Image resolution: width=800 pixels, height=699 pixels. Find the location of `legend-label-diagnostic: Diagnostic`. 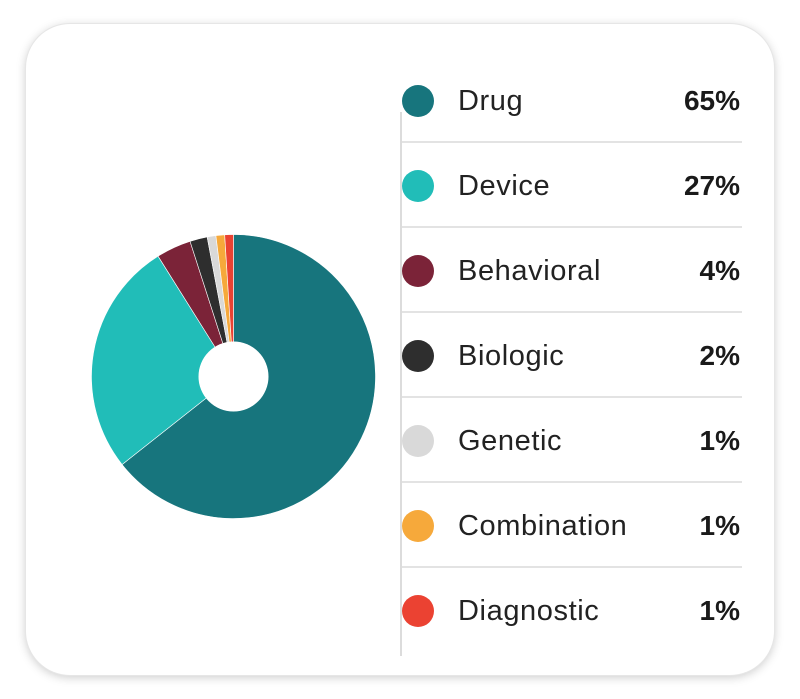

legend-label-diagnostic: Diagnostic is located at coordinates (529, 611).